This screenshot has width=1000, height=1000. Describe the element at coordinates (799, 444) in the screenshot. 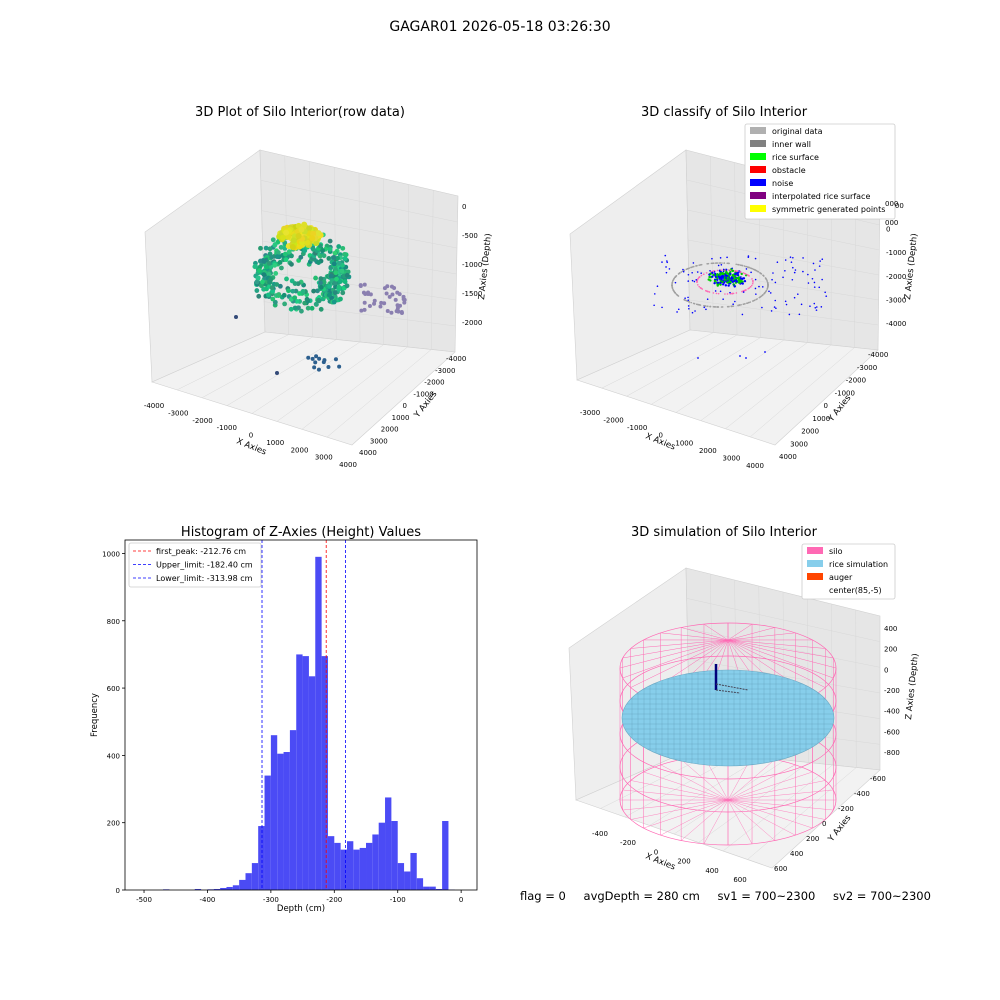

I see `y-tick-label: 3000` at that location.